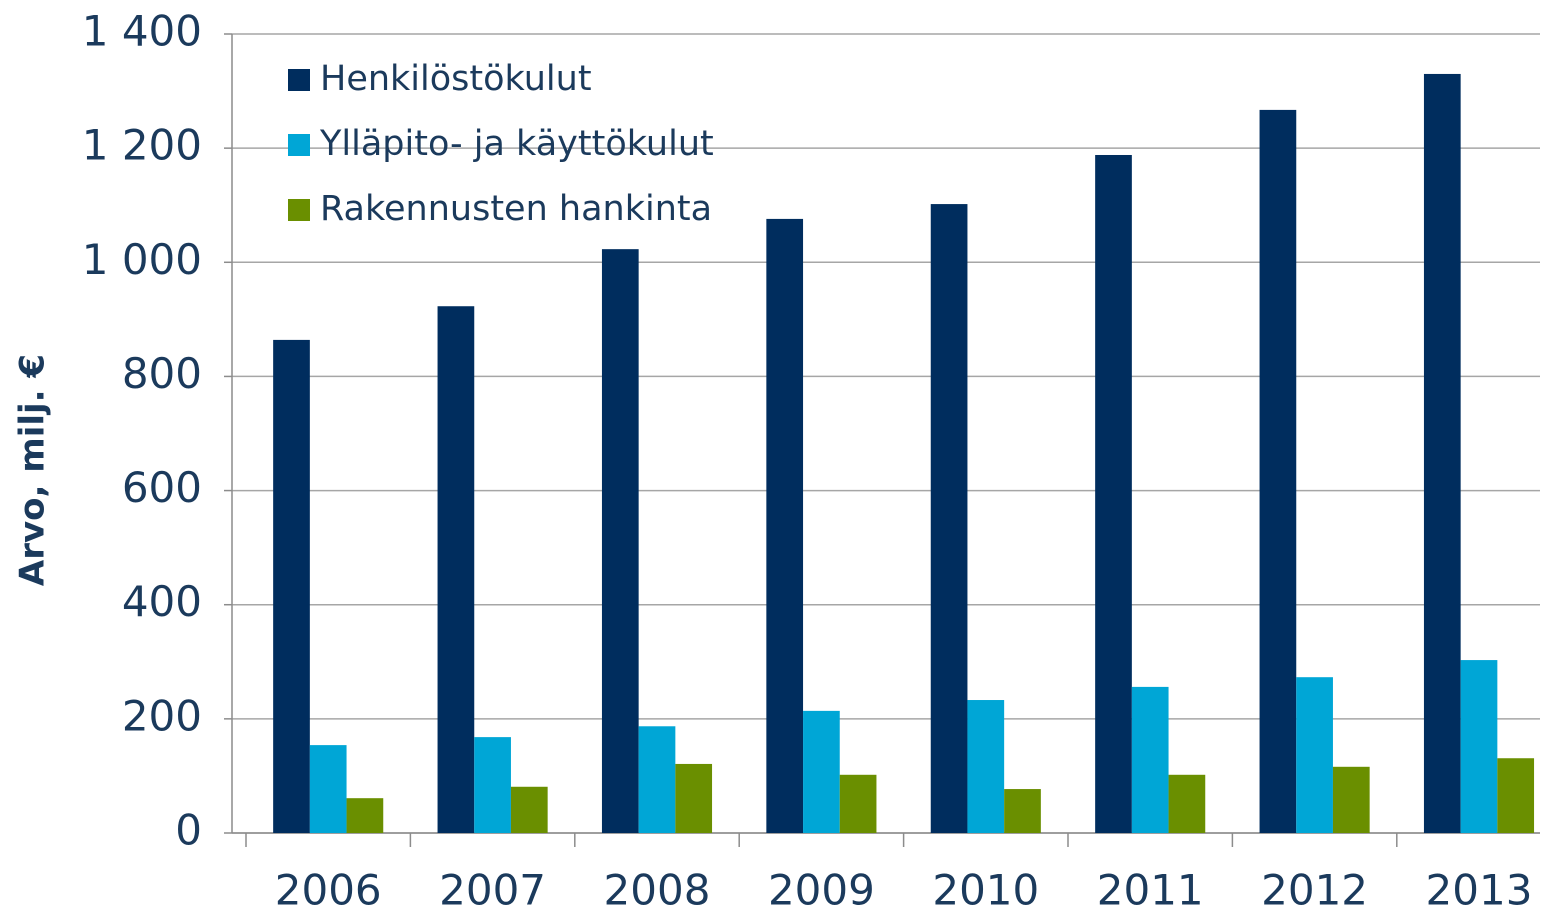  What do you see at coordinates (1150, 890) in the screenshot?
I see `x-tick-label: 2011` at bounding box center [1150, 890].